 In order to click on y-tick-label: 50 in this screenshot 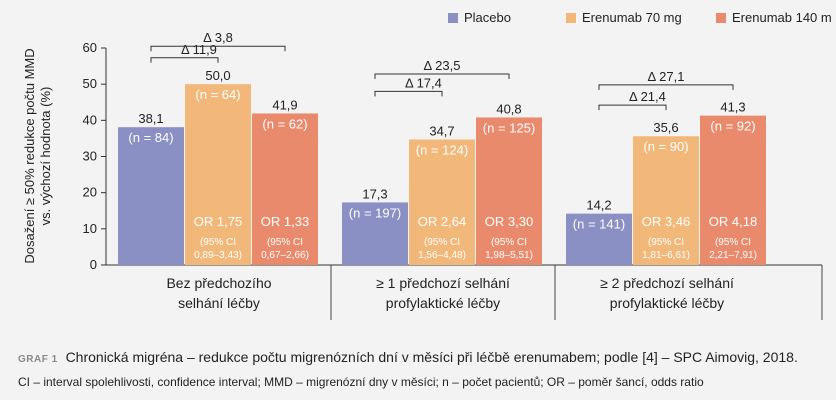, I will do `click(90, 83)`.